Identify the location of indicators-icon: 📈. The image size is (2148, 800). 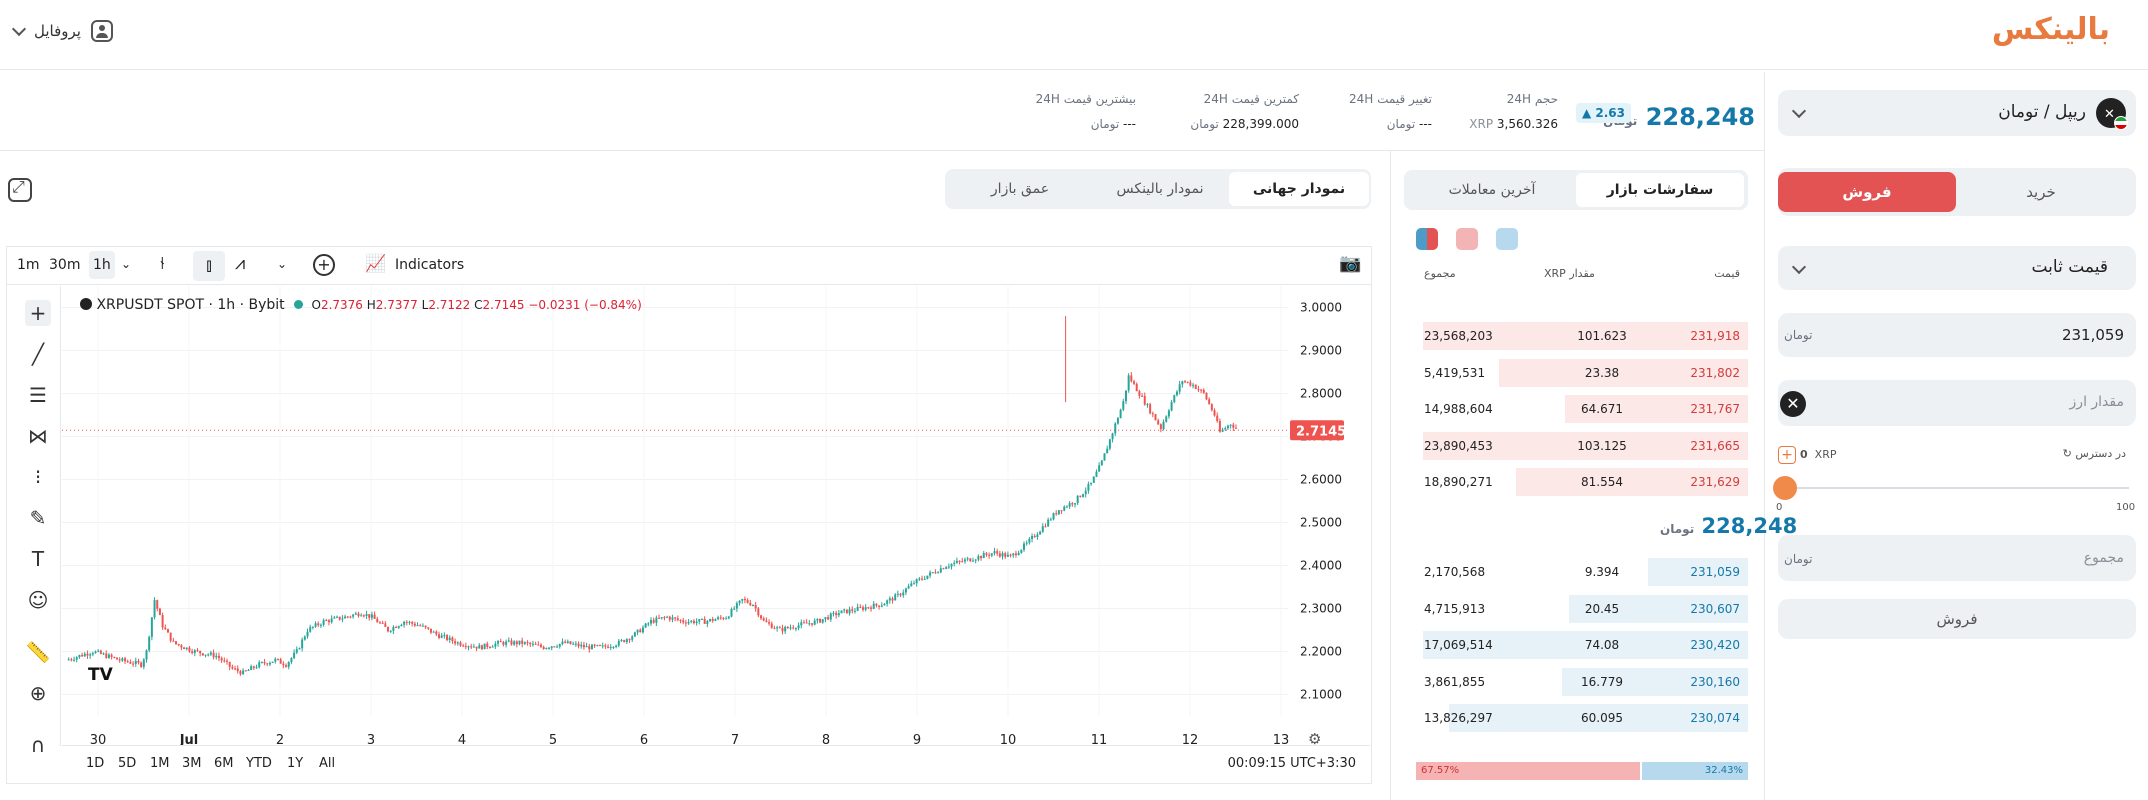
(376, 264).